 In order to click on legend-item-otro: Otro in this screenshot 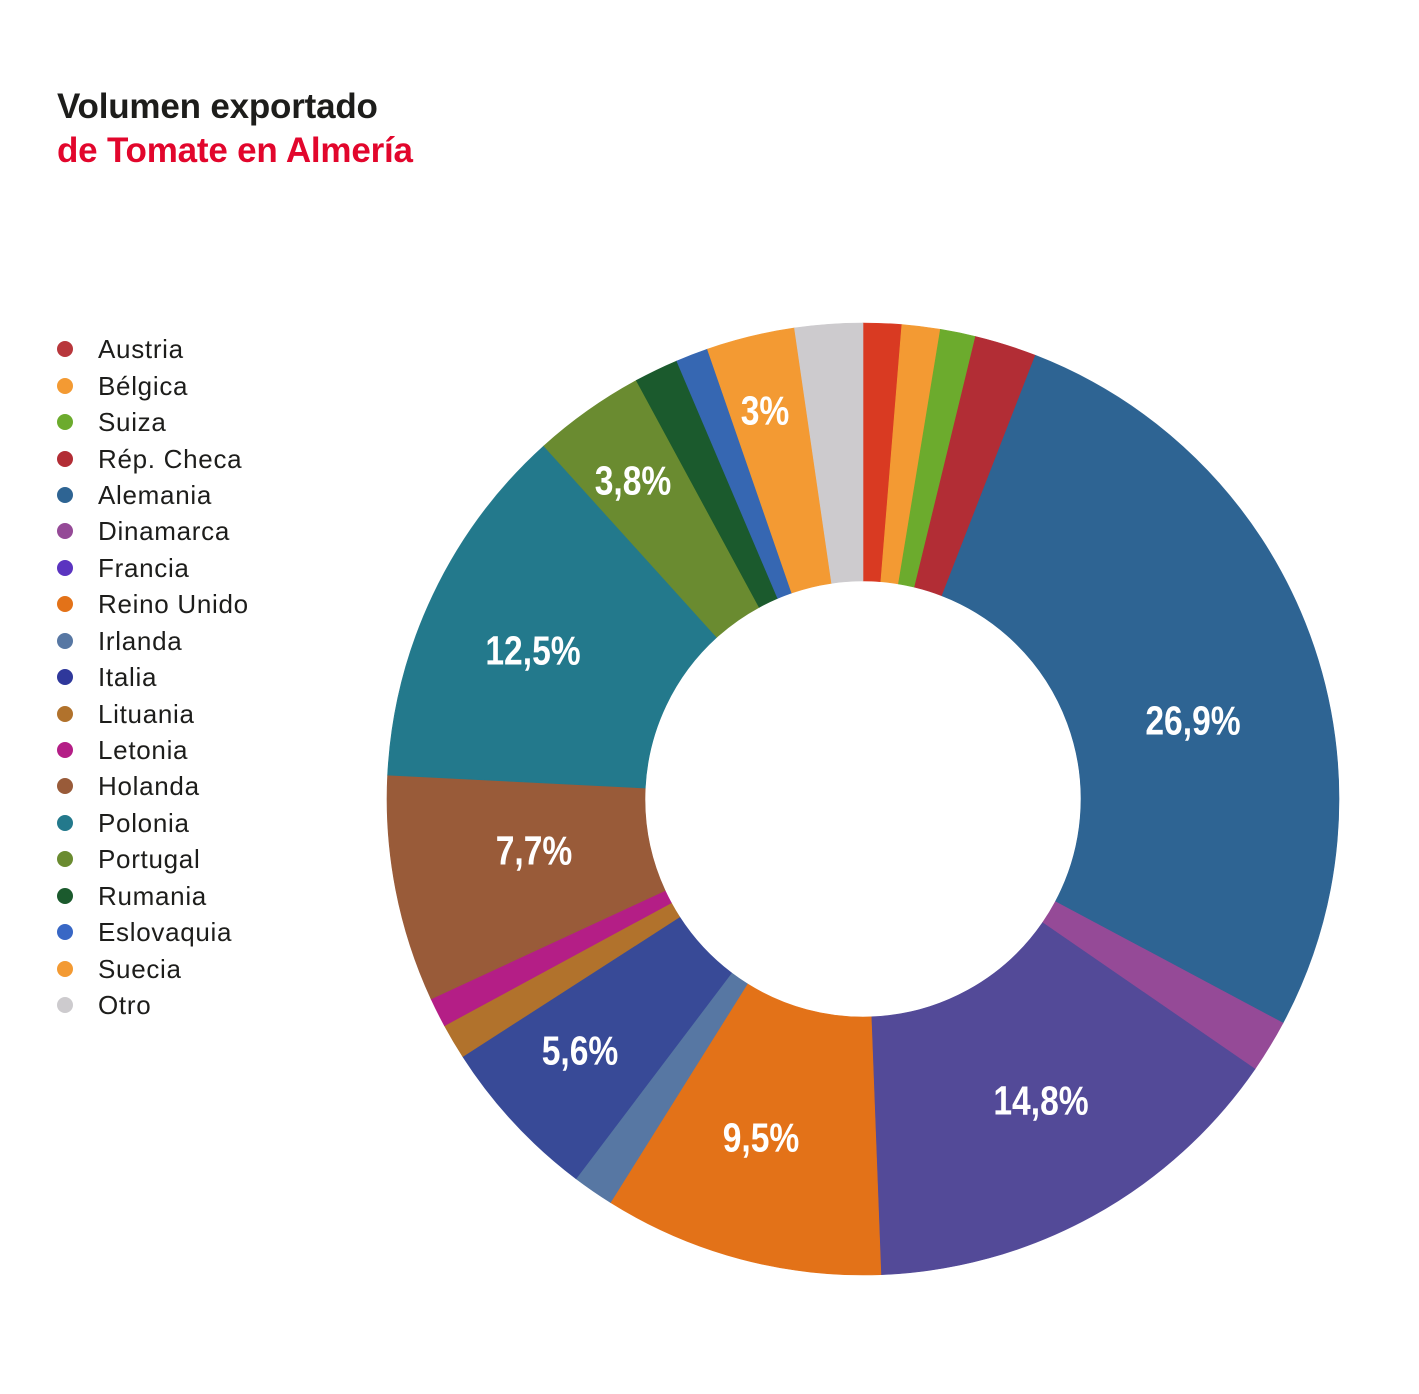, I will do `click(187, 1005)`.